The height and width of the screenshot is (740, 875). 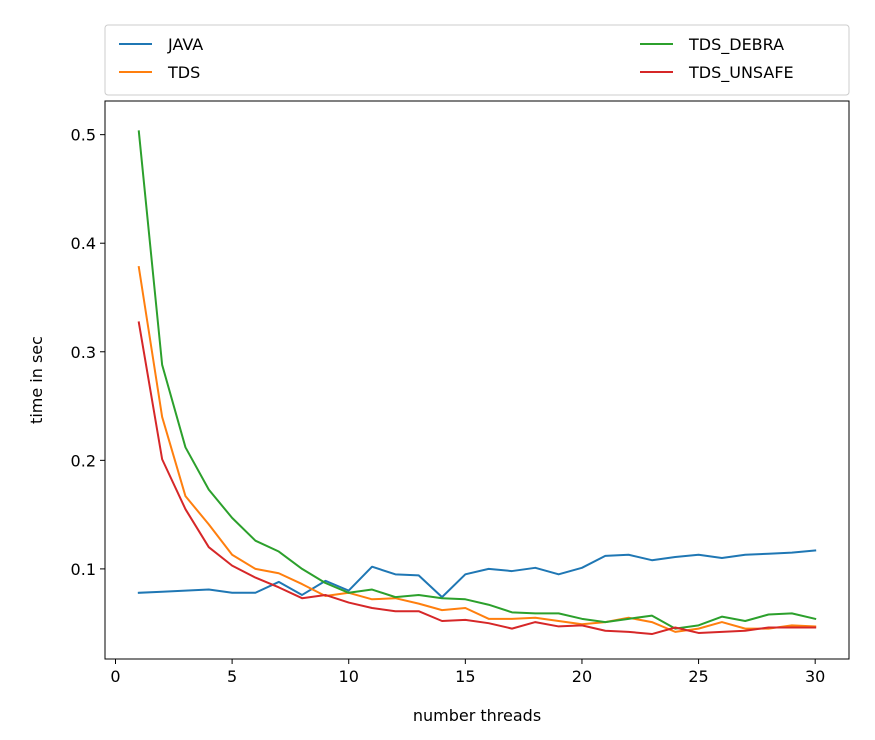 What do you see at coordinates (815, 676) in the screenshot?
I see `x-tick-label: 30` at bounding box center [815, 676].